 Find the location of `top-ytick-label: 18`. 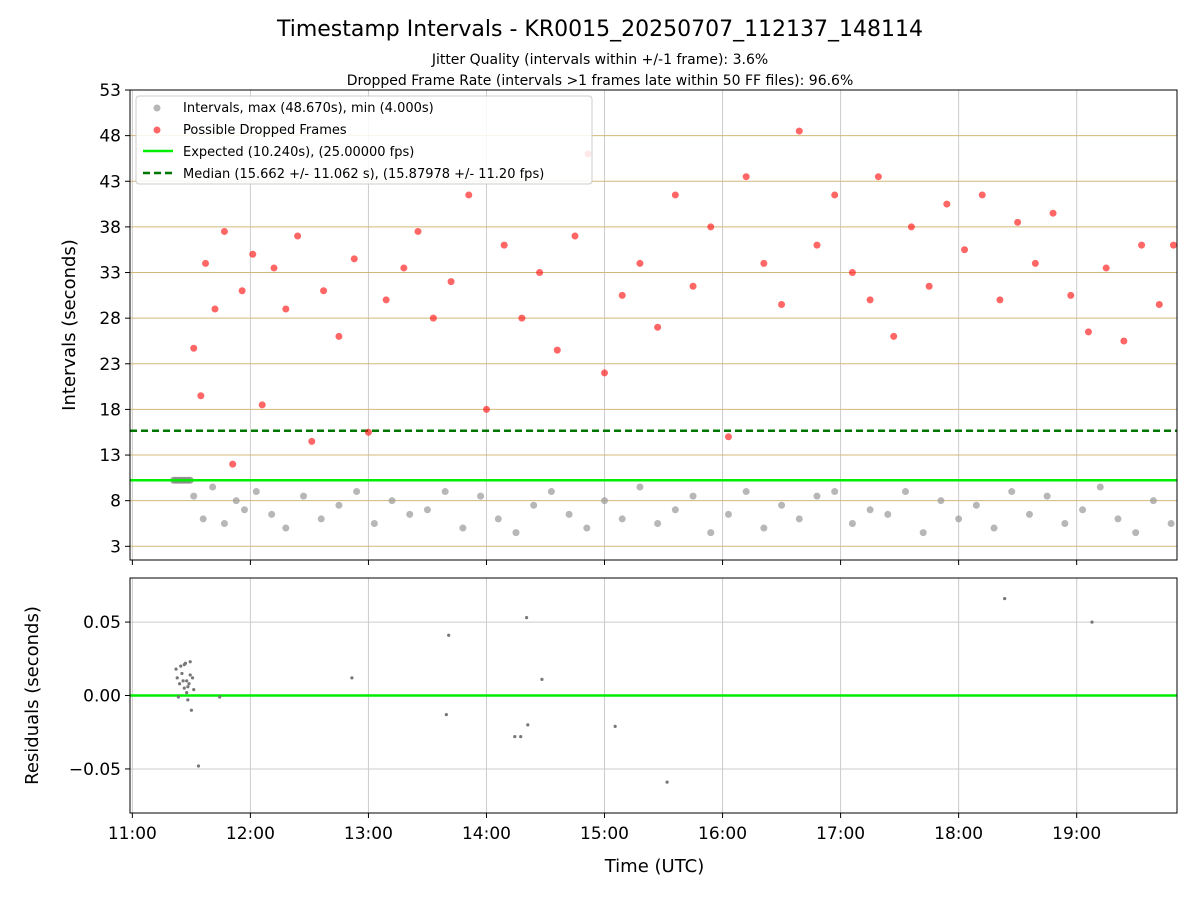

top-ytick-label: 18 is located at coordinates (110, 410).